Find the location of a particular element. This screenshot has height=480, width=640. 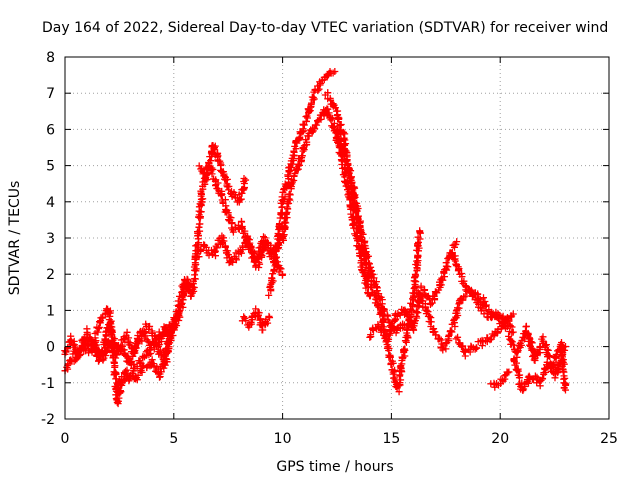

x-tick-label: 10 is located at coordinates (283, 439).